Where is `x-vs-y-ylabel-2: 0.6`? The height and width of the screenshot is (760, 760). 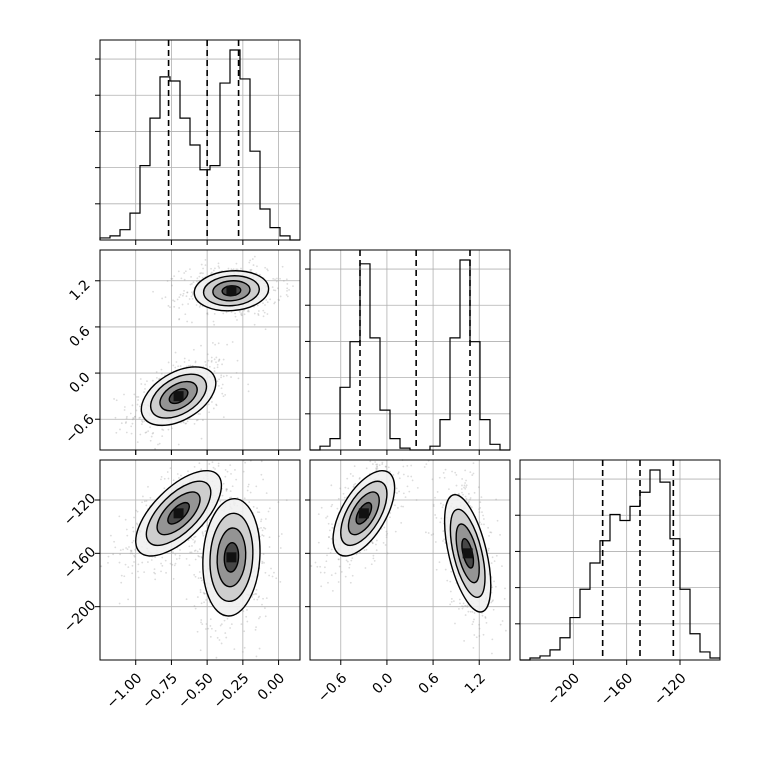
x-vs-y-ylabel-2: 0.6 is located at coordinates (80, 336).